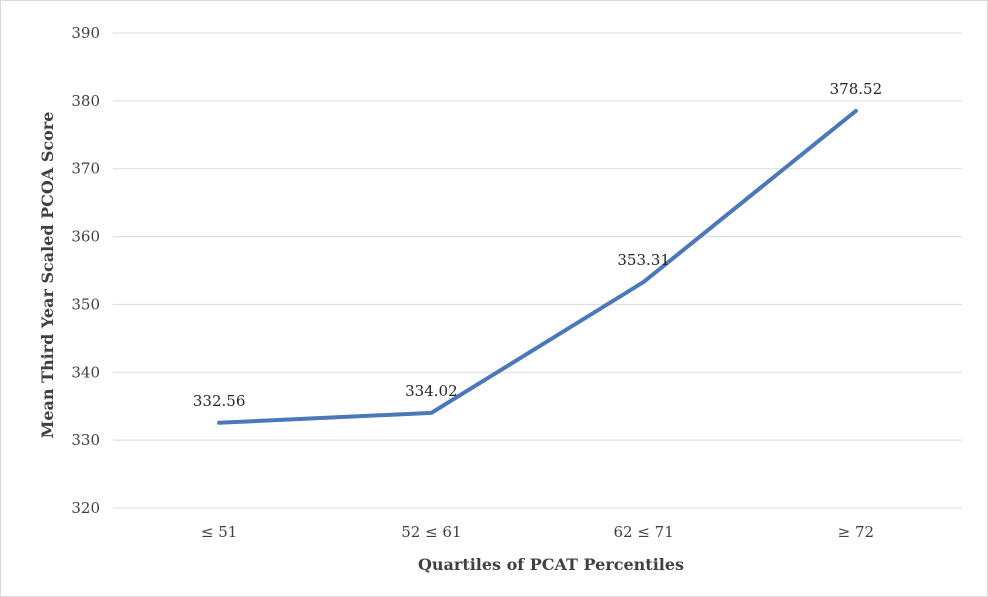  I want to click on y-tick-label-390: 390, so click(85, 33).